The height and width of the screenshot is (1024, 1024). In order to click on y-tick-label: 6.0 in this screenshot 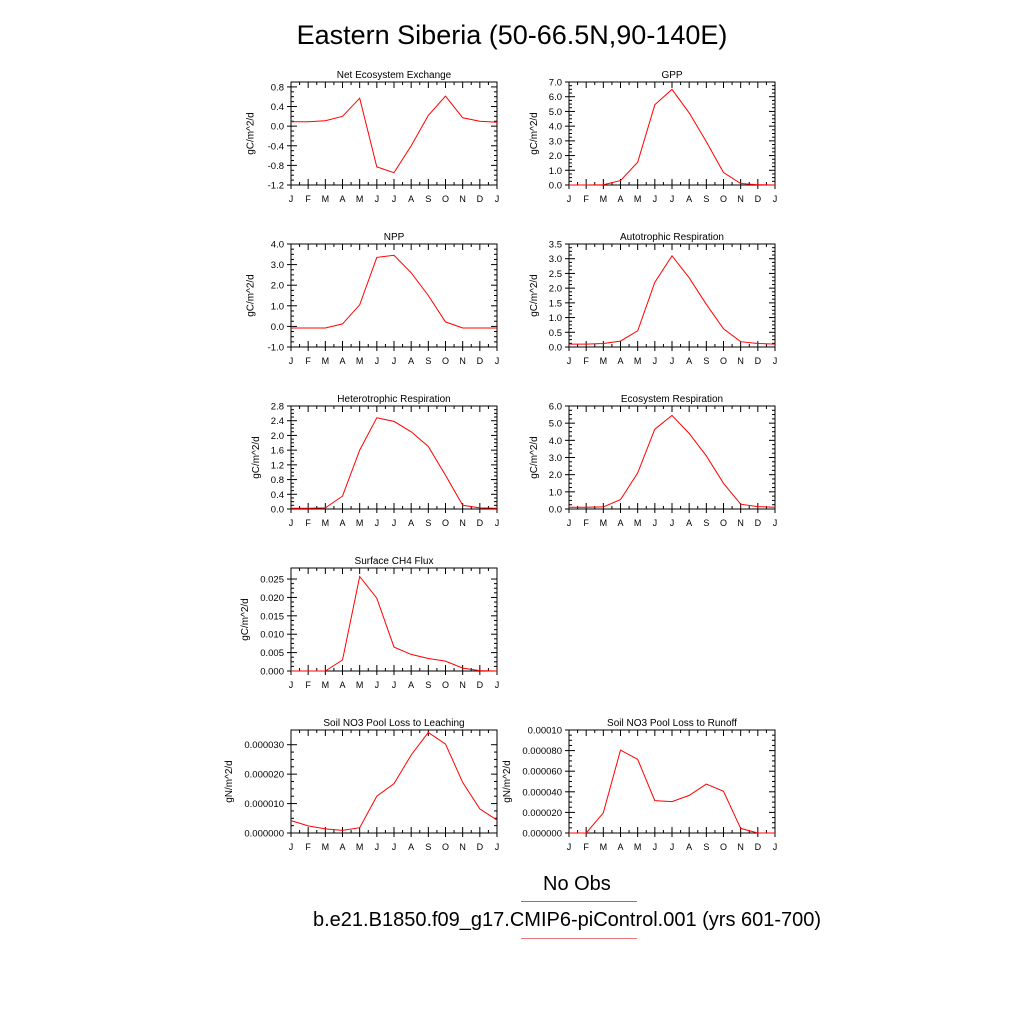, I will do `click(555, 407)`.